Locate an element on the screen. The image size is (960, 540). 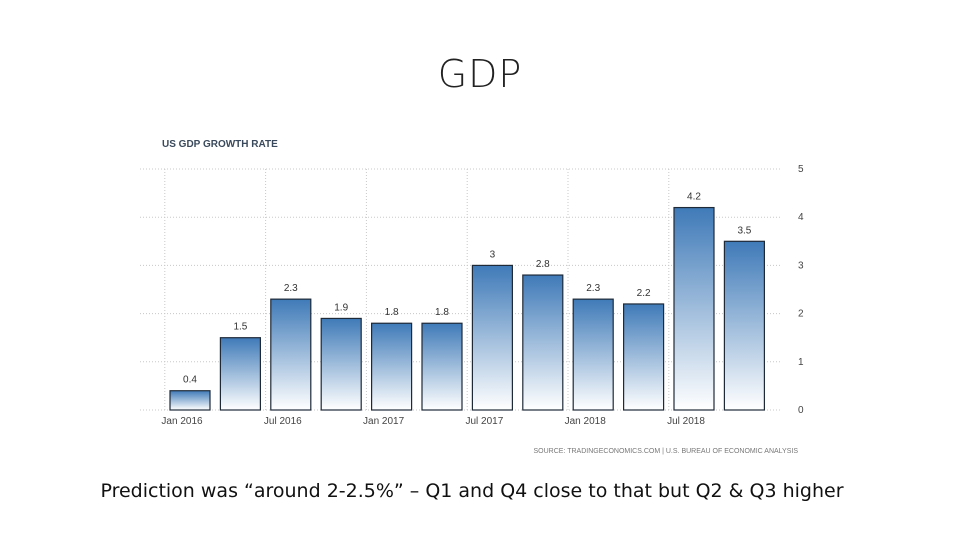
y-tick-label: 4 is located at coordinates (801, 217).